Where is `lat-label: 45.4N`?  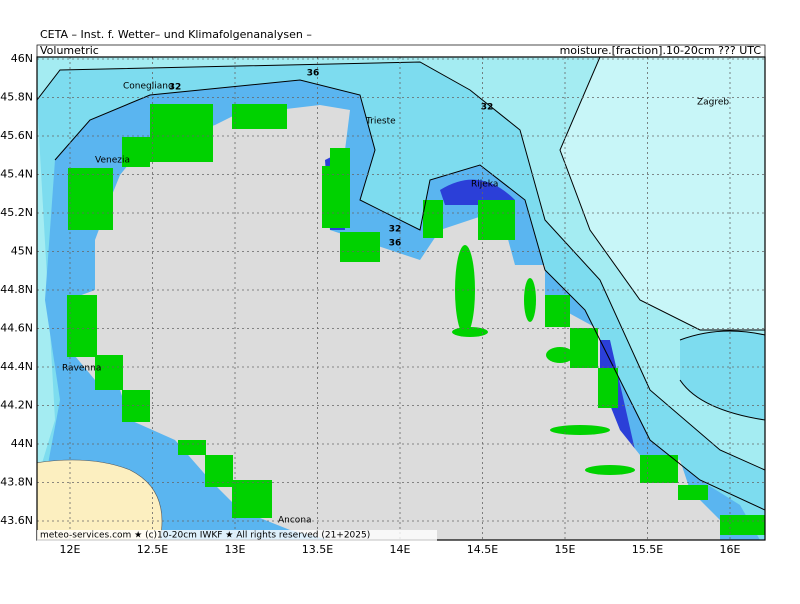
lat-label: 45.4N is located at coordinates (16, 174).